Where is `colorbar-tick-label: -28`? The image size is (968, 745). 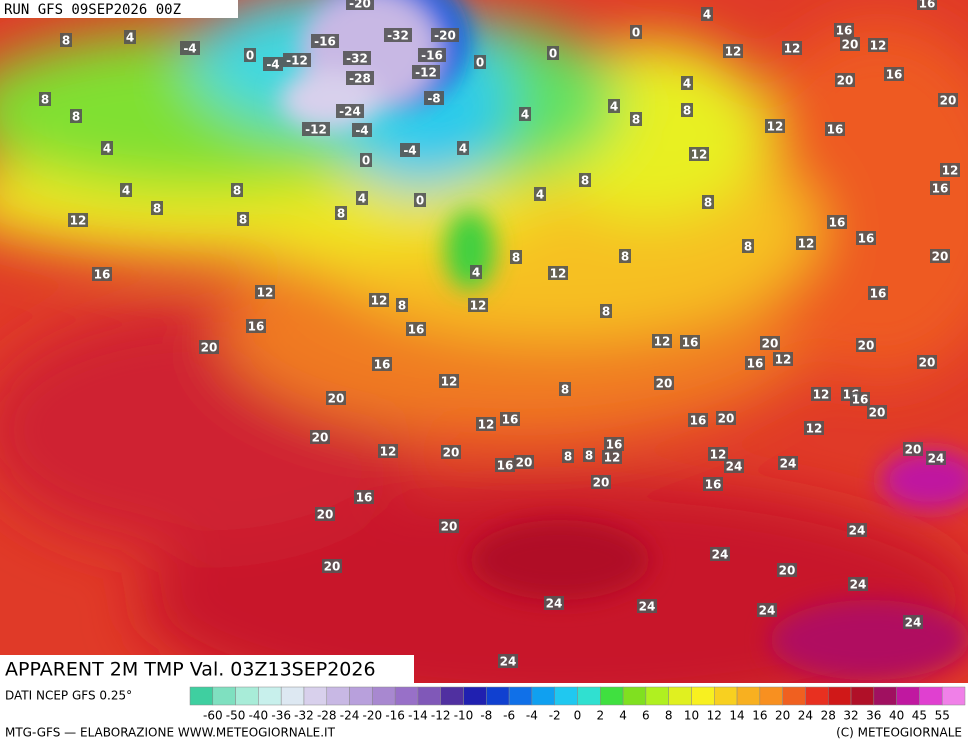 colorbar-tick-label: -28 is located at coordinates (327, 716).